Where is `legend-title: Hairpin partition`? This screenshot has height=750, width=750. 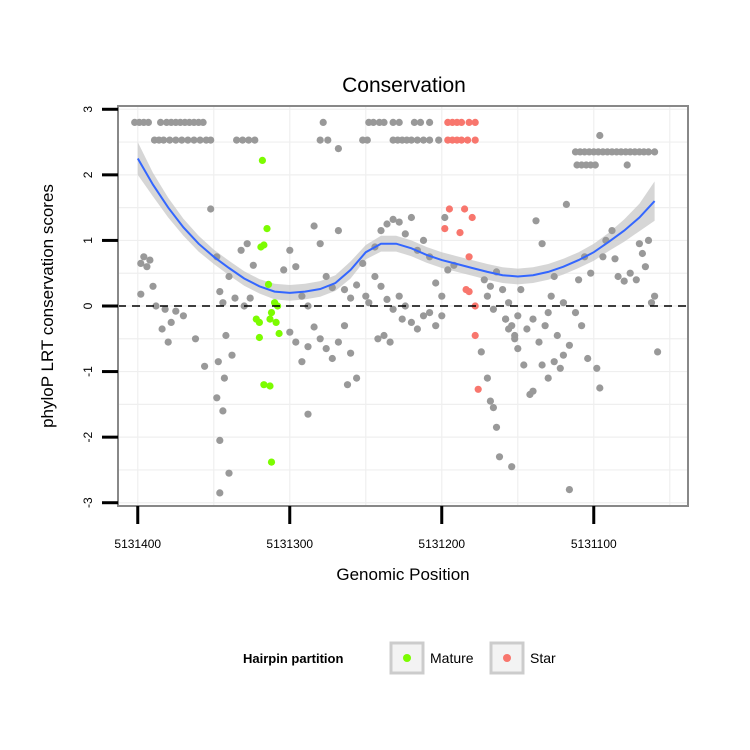 legend-title: Hairpin partition is located at coordinates (293, 658).